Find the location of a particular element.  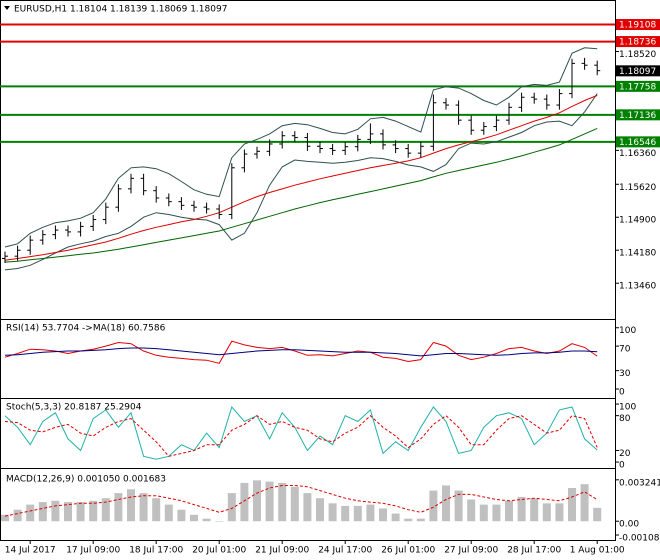

level-label: 1.17758 is located at coordinates (637, 87).